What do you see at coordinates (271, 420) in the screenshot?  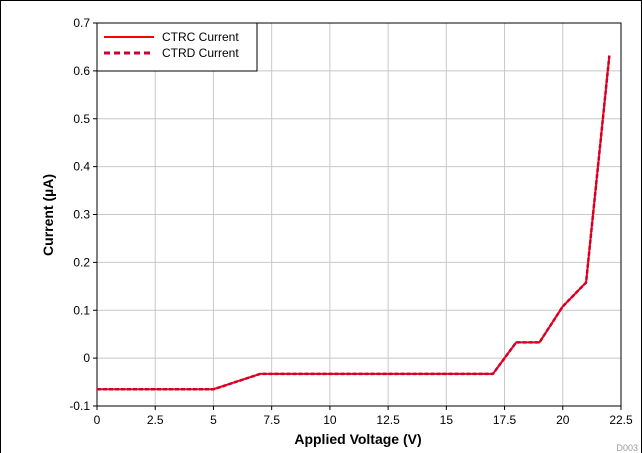 I see `x-tick-label: 7.5` at bounding box center [271, 420].